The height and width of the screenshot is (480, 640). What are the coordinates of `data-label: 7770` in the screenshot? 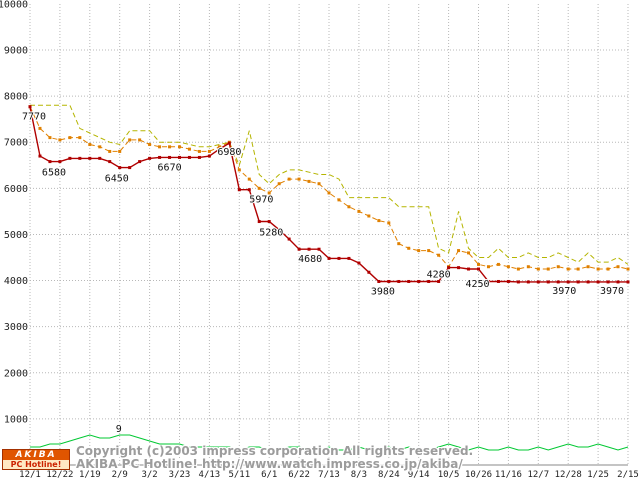 It's located at (34, 117).